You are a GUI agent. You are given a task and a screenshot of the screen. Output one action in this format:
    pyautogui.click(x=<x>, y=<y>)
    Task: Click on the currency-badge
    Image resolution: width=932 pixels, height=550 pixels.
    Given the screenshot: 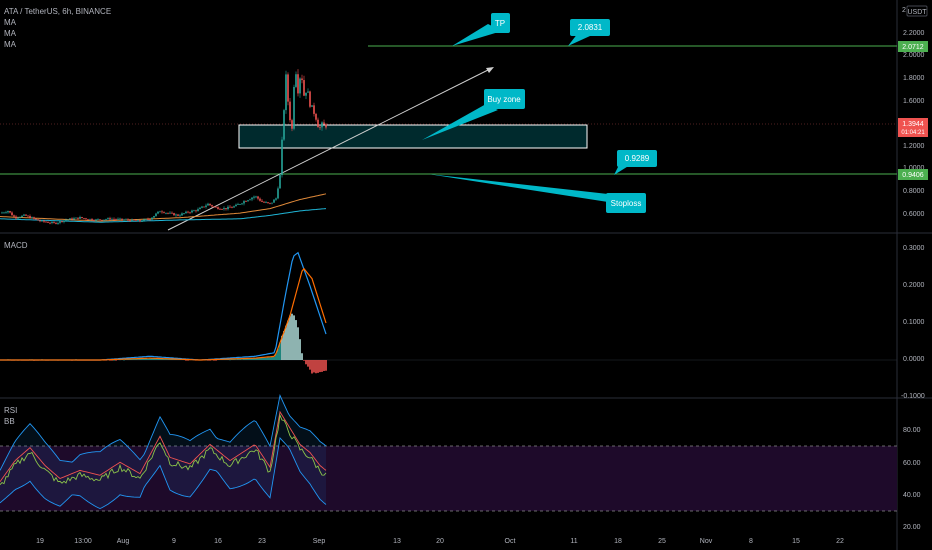 What is the action you would take?
    pyautogui.click(x=917, y=11)
    